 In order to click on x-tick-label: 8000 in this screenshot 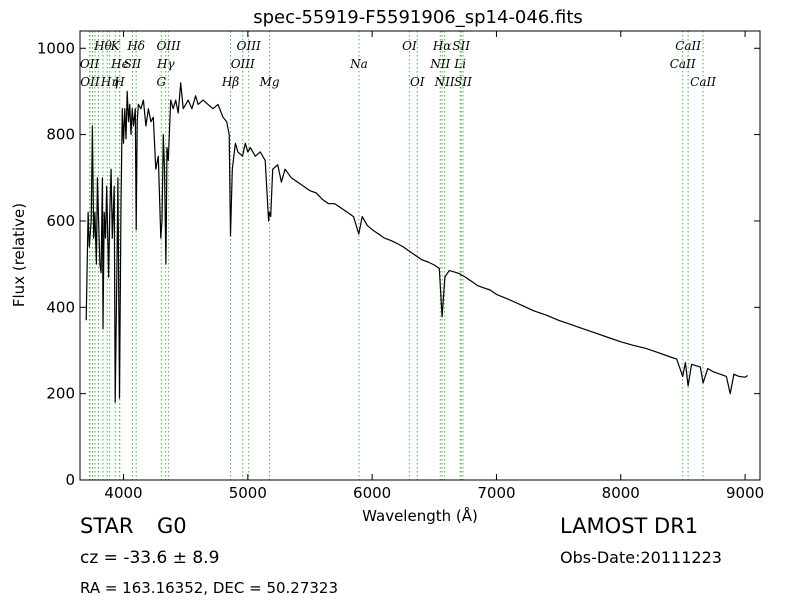, I will do `click(621, 493)`.